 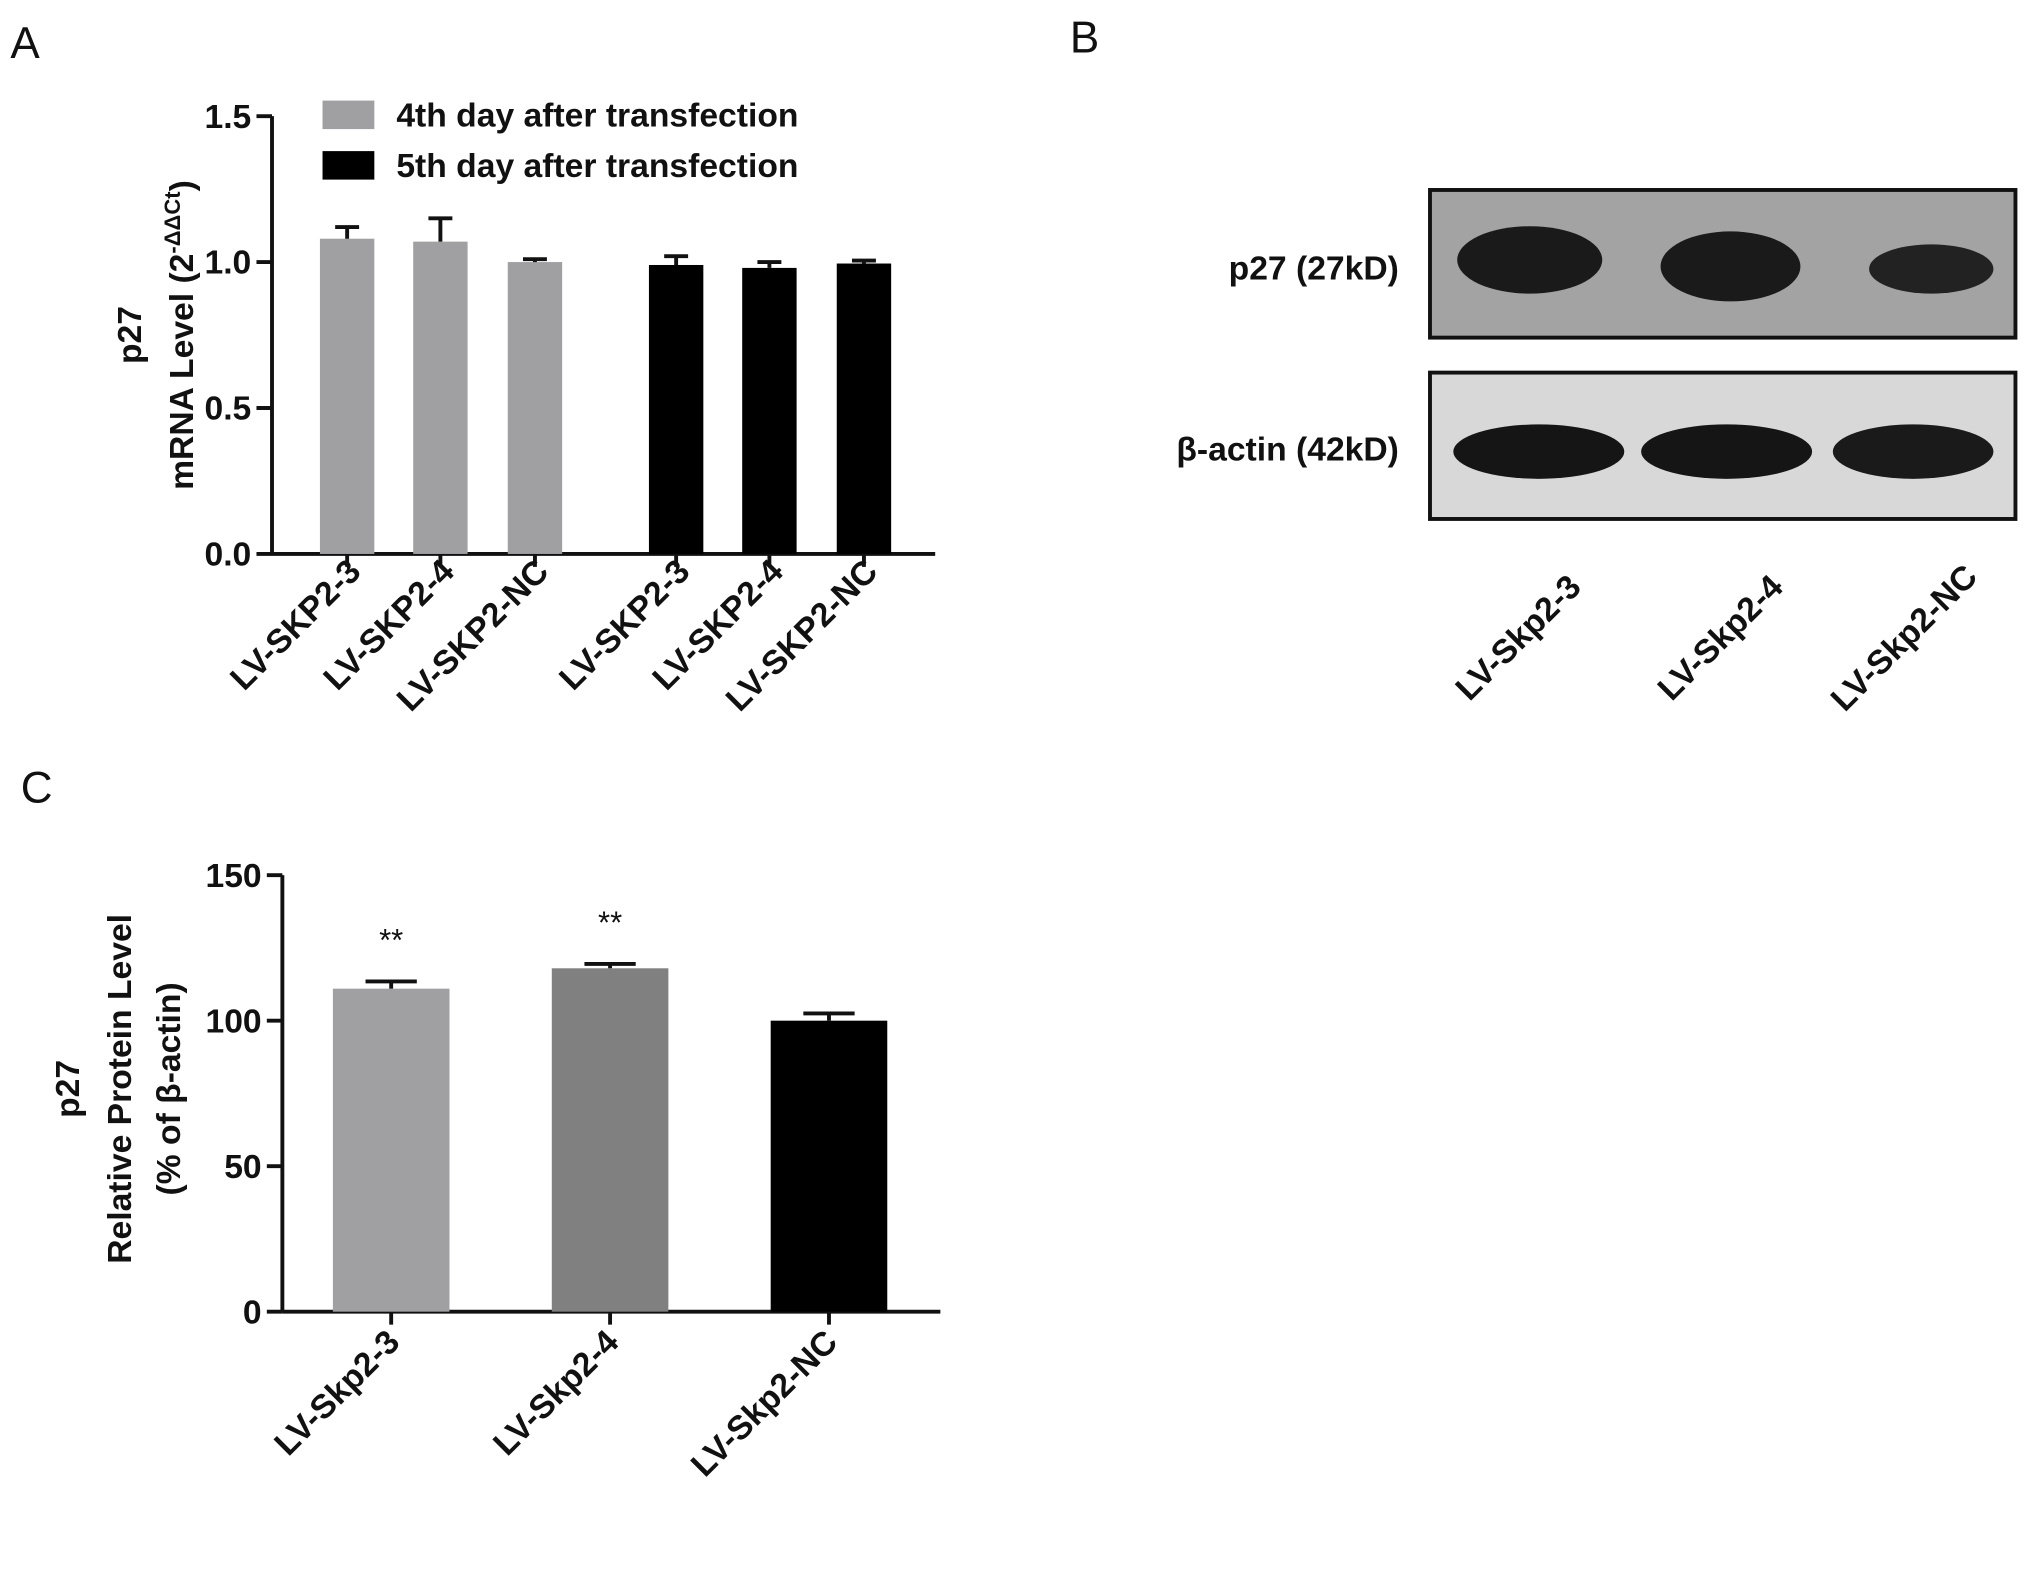 I want to click on y-tick-label: 0, so click(x=252, y=1312).